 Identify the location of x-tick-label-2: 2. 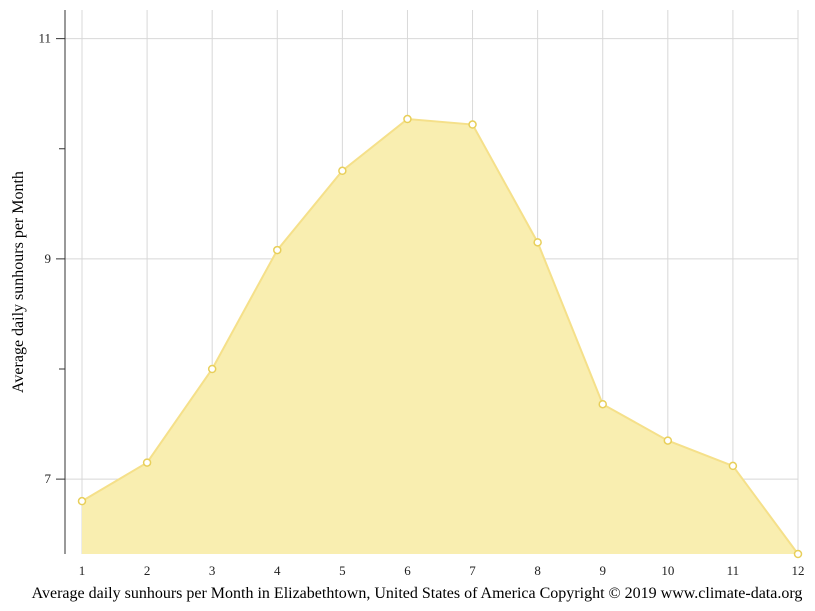
(147, 570).